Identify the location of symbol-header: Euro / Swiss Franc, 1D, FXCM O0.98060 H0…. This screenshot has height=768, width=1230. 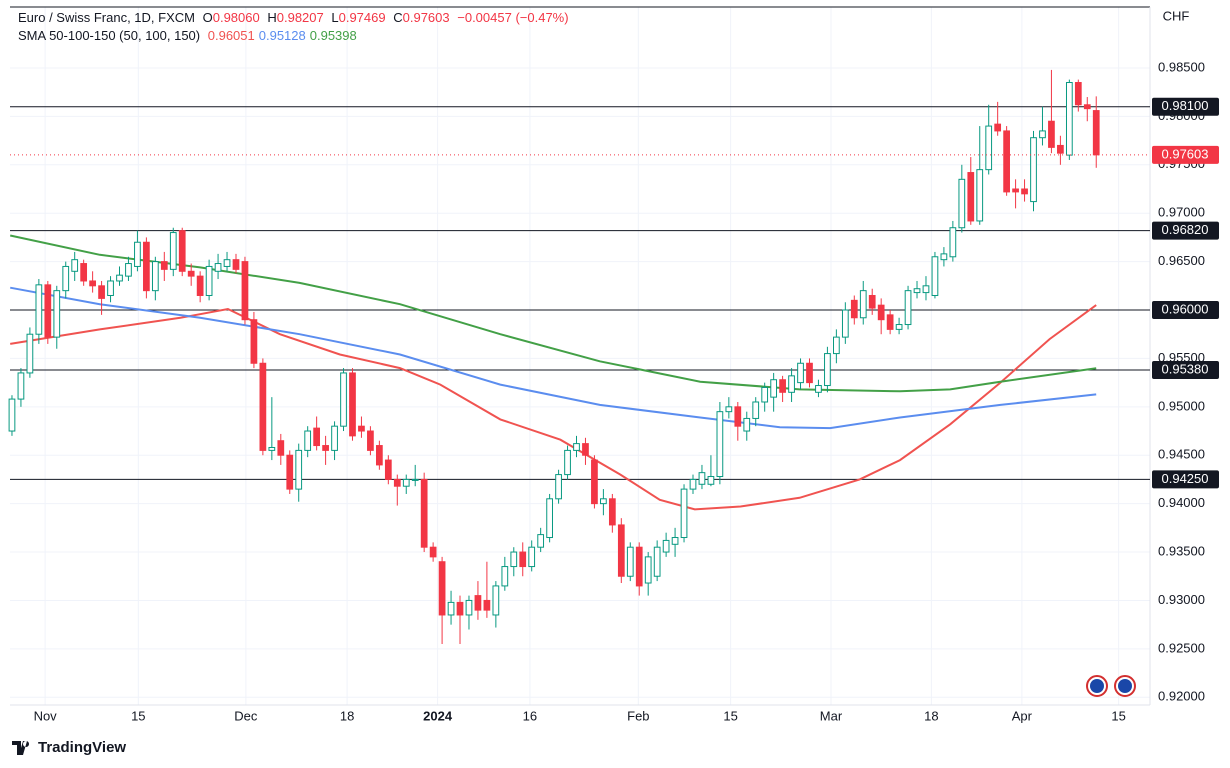
(295, 17).